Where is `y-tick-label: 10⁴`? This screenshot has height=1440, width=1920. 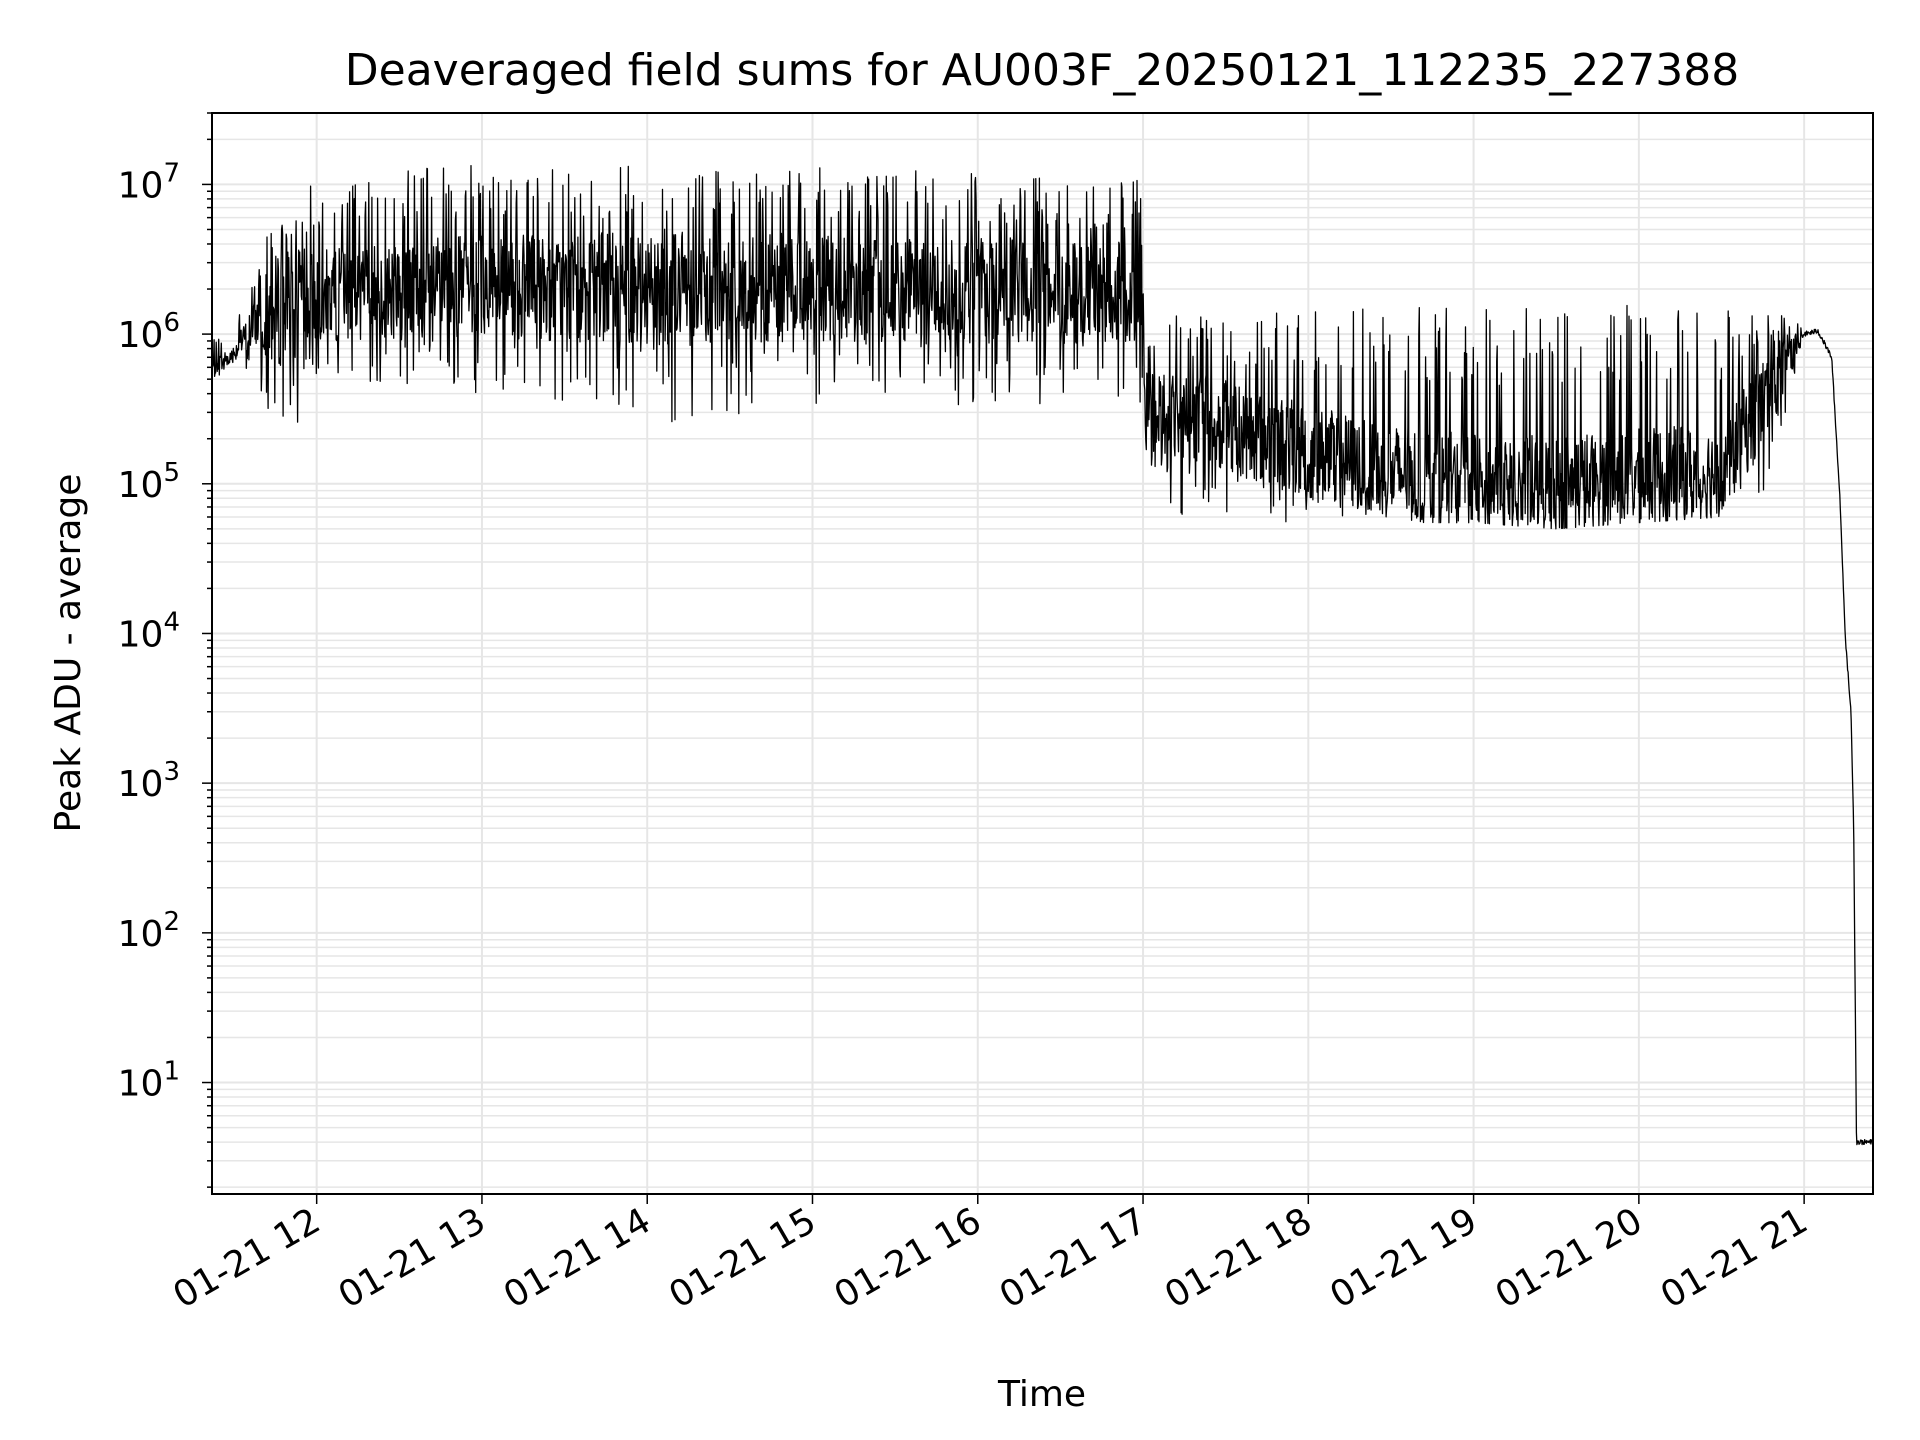
y-tick-label: 10⁴ is located at coordinates (149, 631).